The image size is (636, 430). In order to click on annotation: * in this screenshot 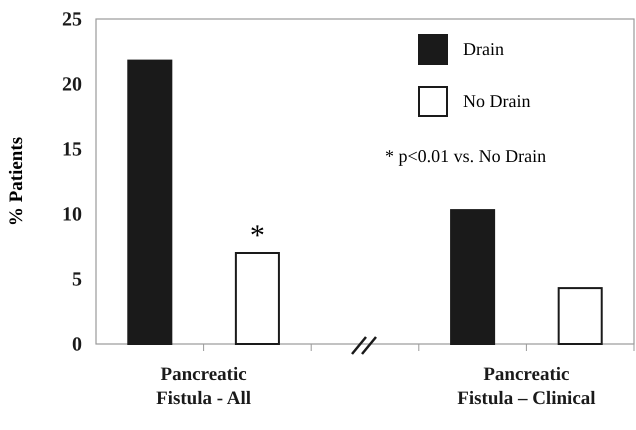, I will do `click(257, 235)`.